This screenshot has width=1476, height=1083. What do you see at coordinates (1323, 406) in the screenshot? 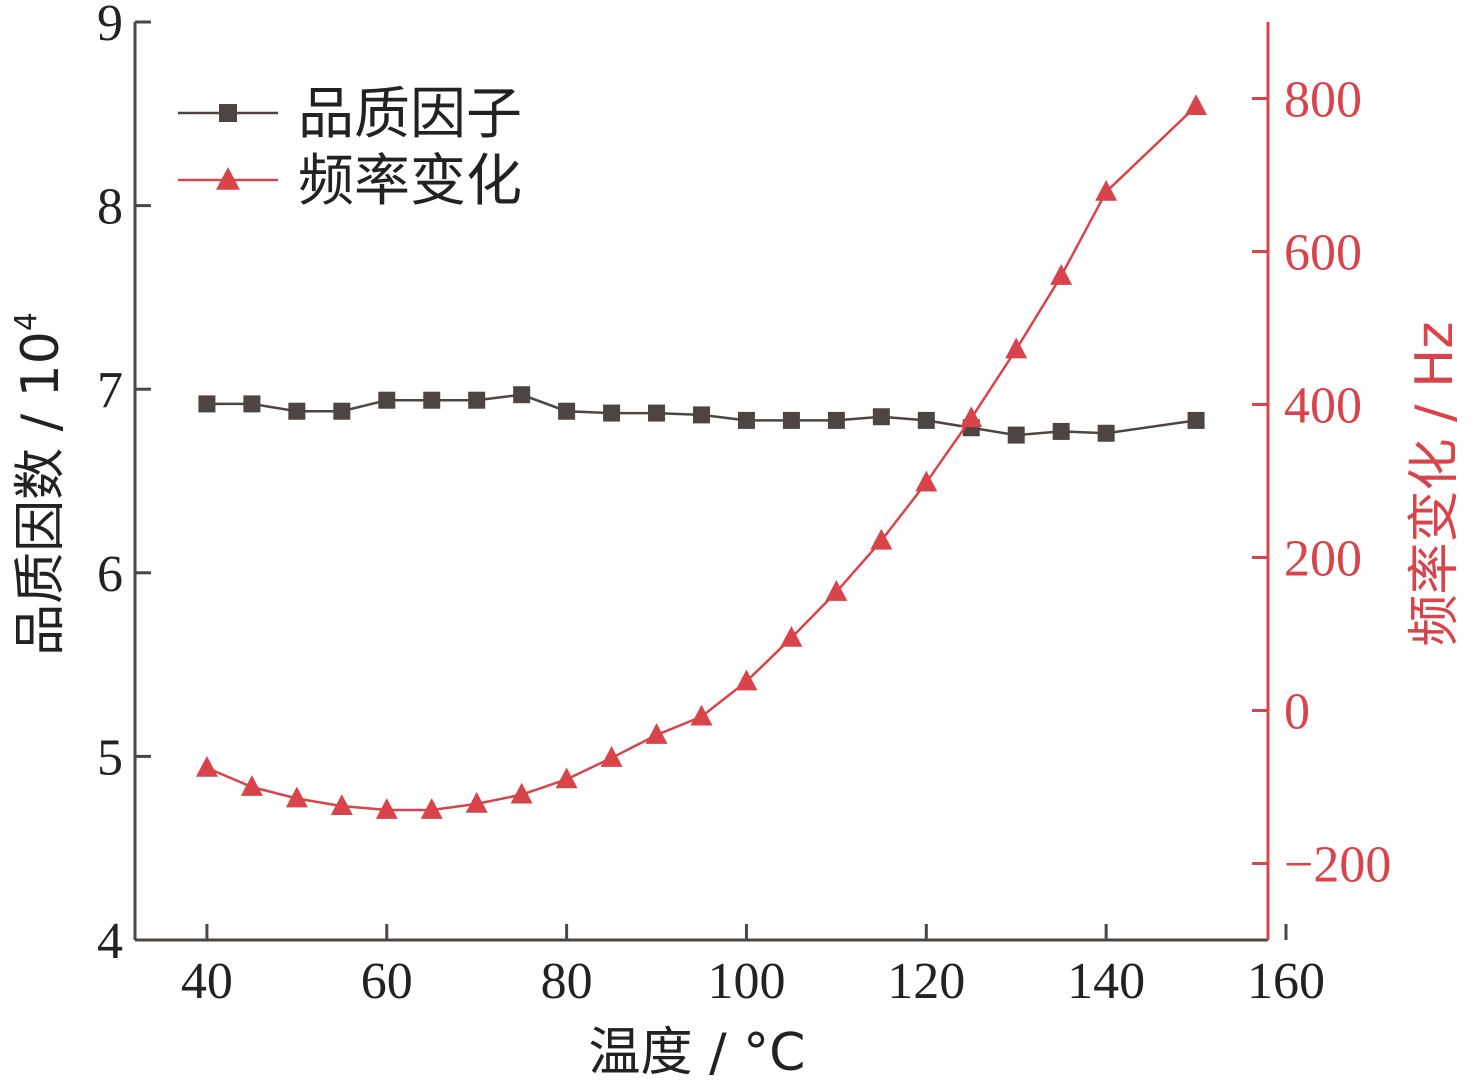
I see `y-right-tick-label: 400` at bounding box center [1323, 406].